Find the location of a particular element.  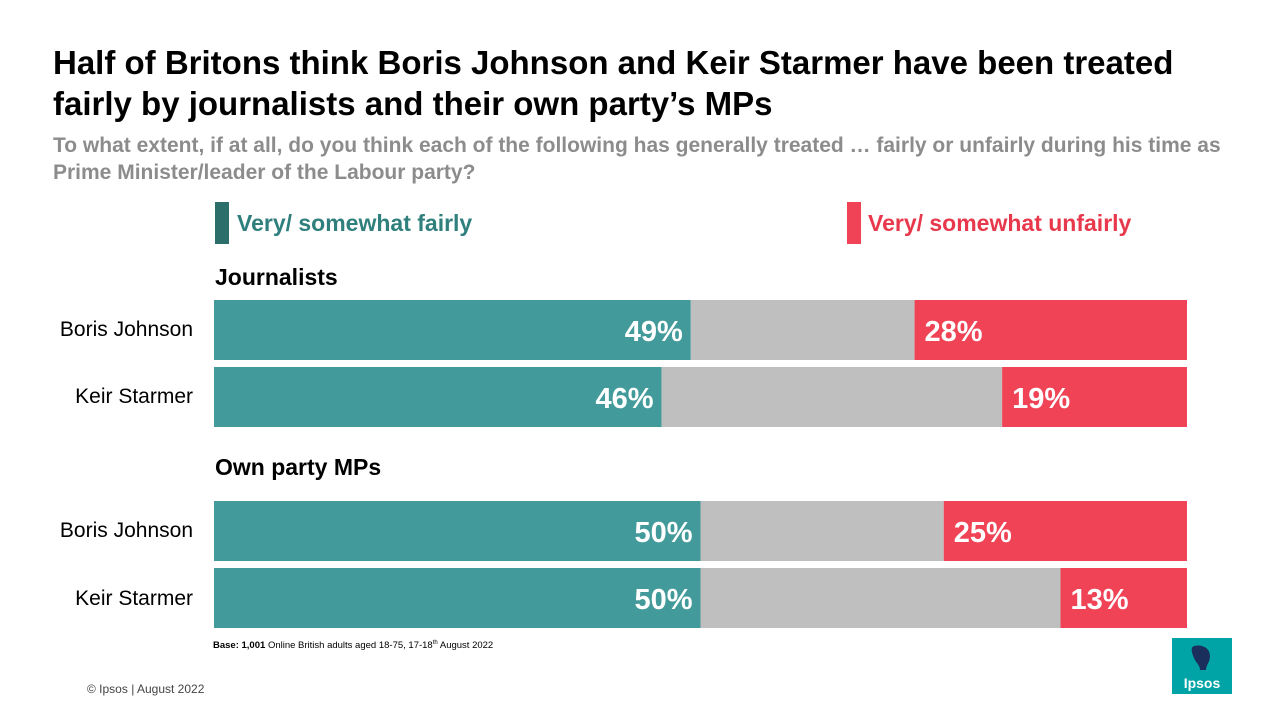

row-label-journalists-boris-johnson: Boris Johnson is located at coordinates (126, 329).